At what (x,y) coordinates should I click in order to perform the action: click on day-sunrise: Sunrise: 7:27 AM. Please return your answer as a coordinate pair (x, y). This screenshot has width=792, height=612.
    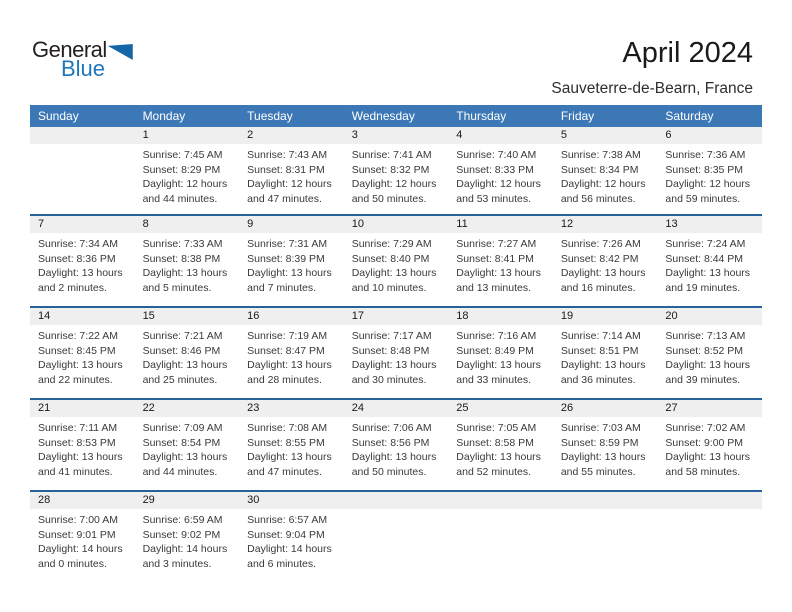
    Looking at the image, I should click on (496, 244).